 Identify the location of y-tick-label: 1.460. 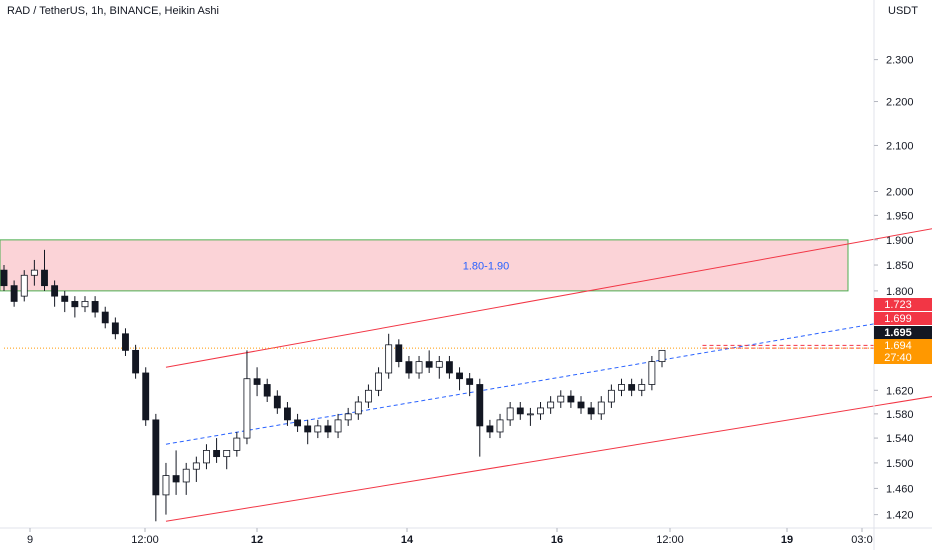
(900, 489).